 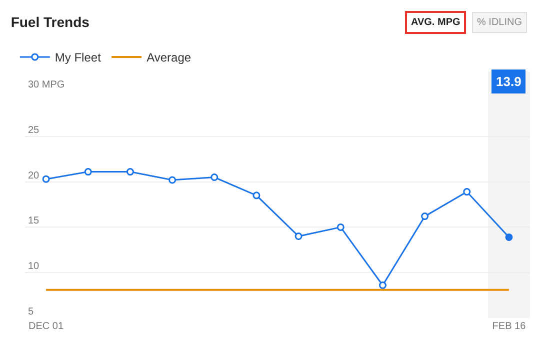 I want to click on y-tick-label: 10, so click(x=34, y=266).